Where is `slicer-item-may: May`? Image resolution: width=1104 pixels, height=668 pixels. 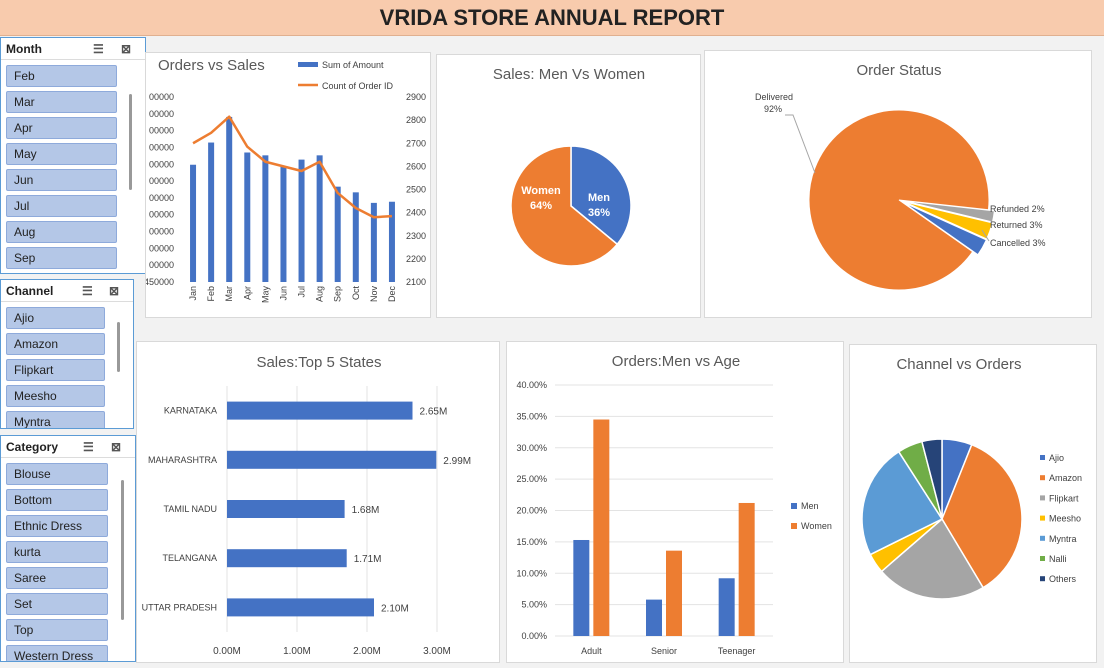 slicer-item-may: May is located at coordinates (61, 154).